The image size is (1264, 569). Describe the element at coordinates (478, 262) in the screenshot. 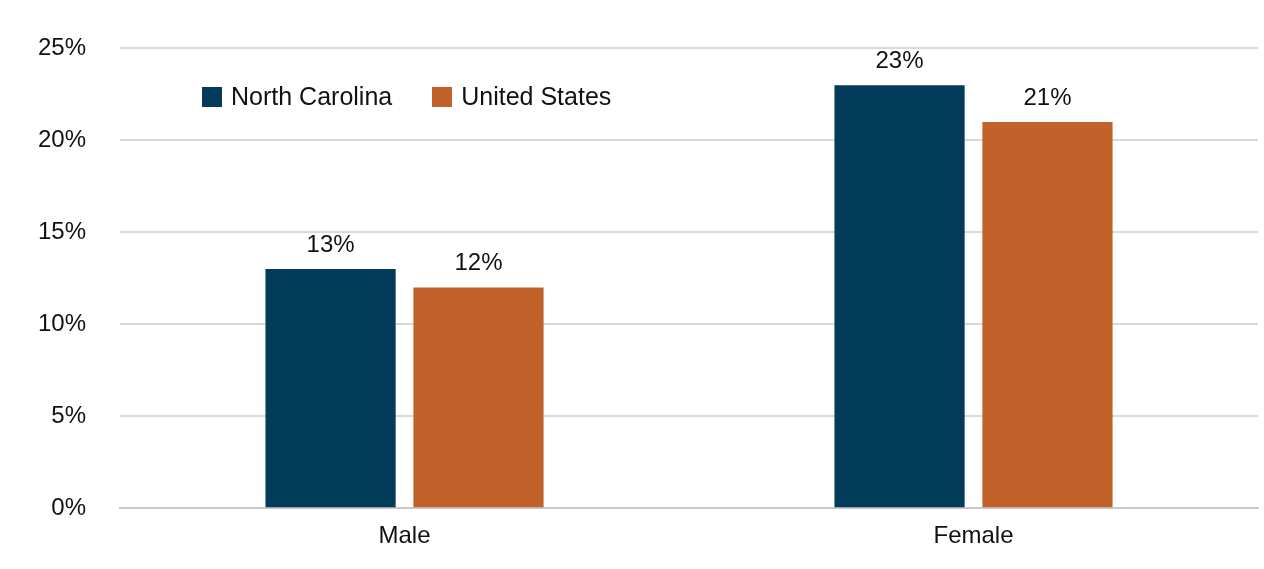

I see `data-label: 12%` at that location.